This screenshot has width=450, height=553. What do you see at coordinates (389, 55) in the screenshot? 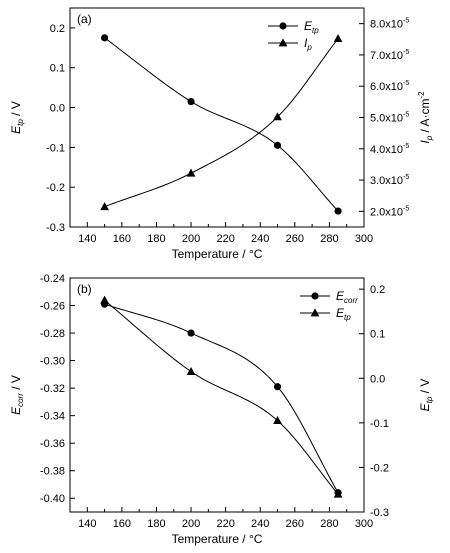
I see `y-right-tick-label: 7.0x10⁻⁵` at bounding box center [389, 55].